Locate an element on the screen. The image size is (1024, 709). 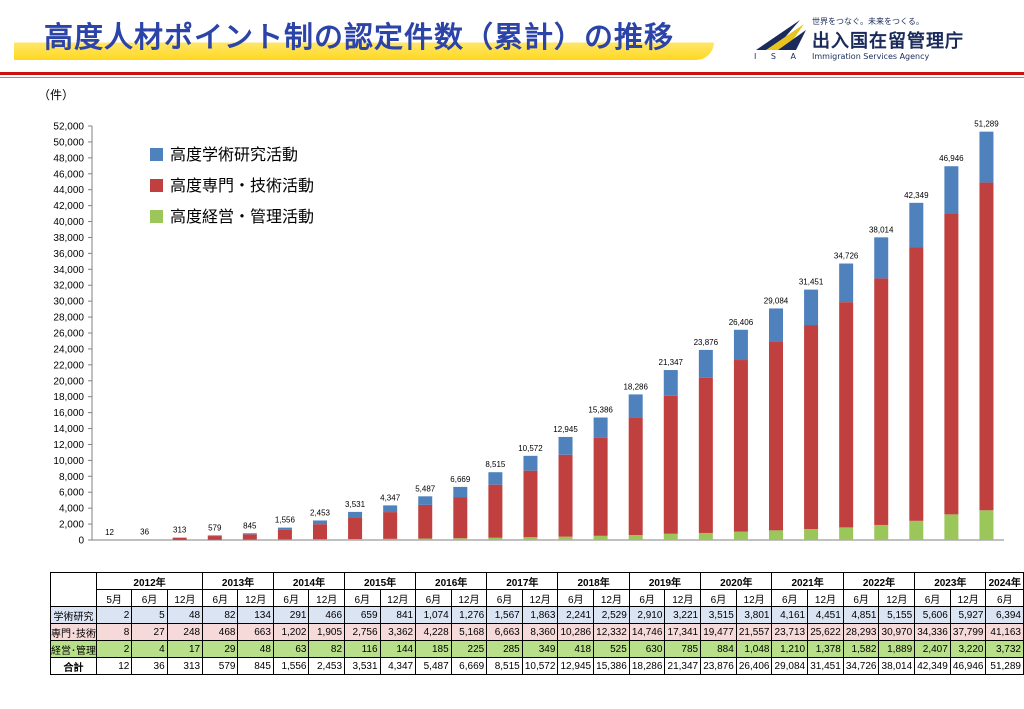
table-cell: 285 is located at coordinates (504, 649).